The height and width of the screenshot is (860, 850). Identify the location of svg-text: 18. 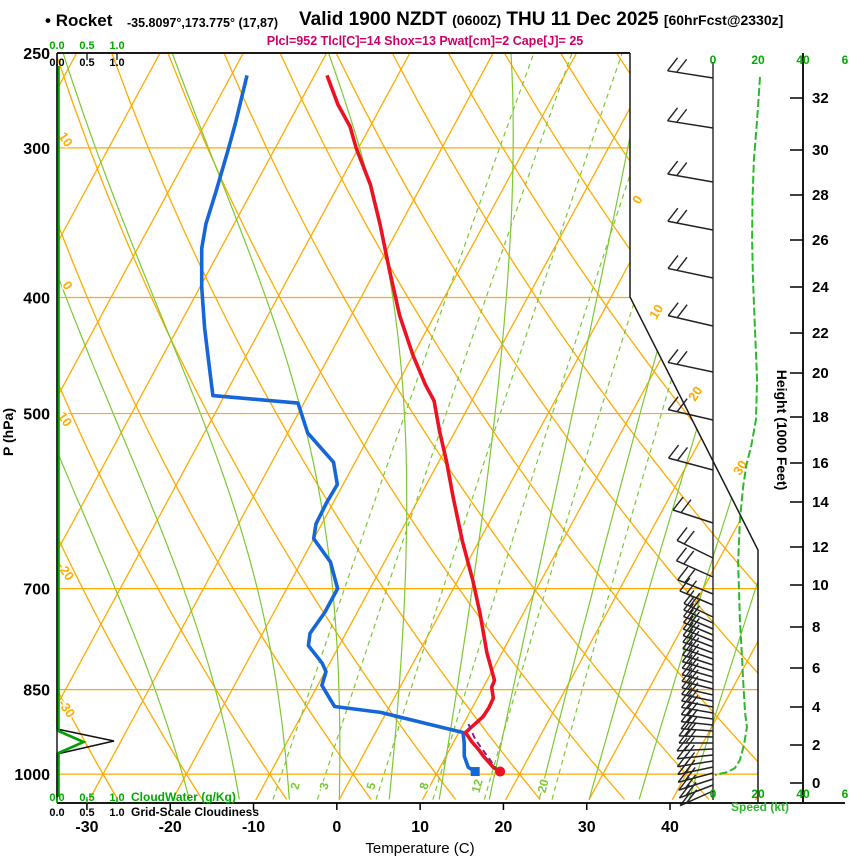
(820, 417).